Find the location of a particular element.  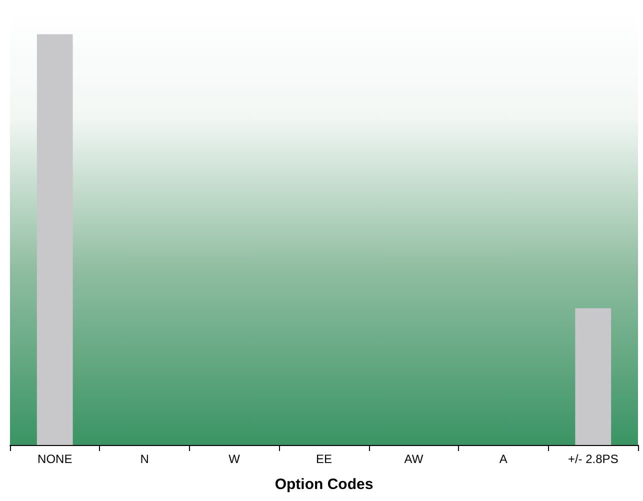

x-tick-label: AW is located at coordinates (414, 459).